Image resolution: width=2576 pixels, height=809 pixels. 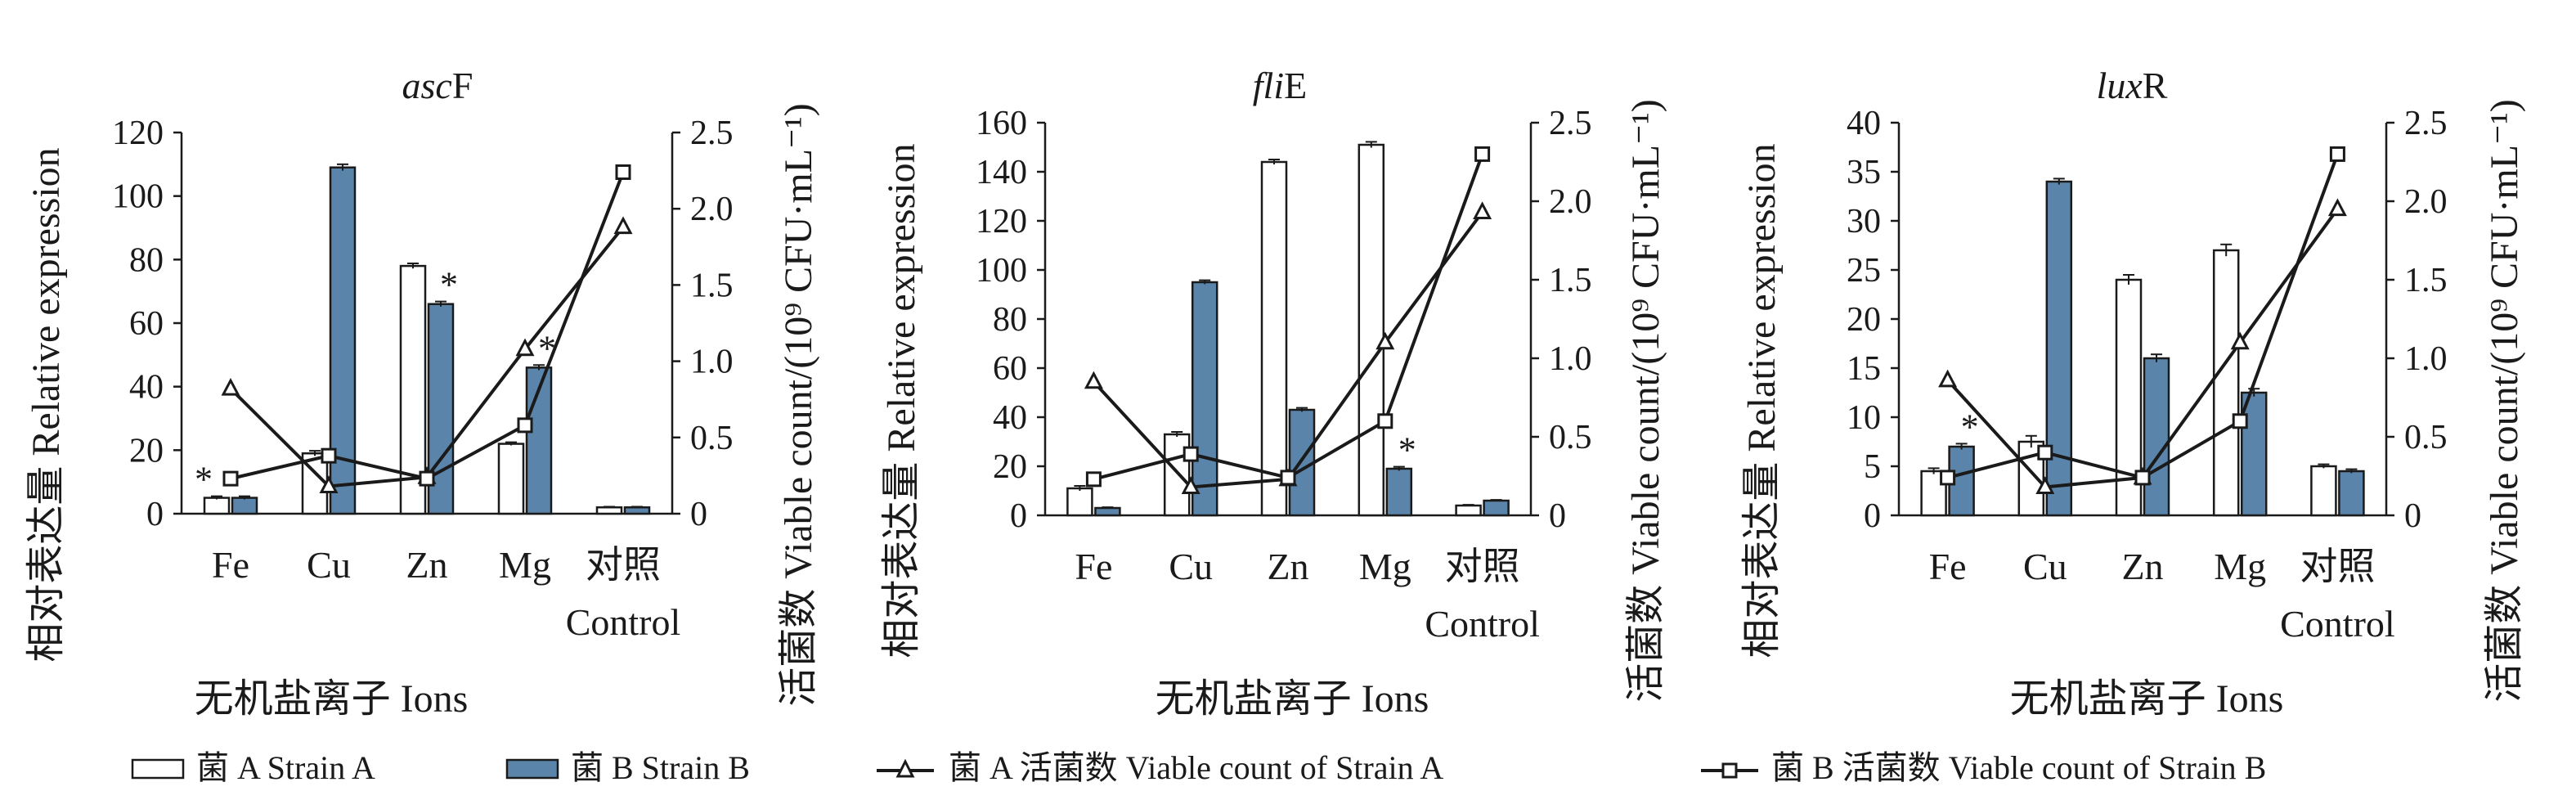 I want to click on legend-label-count-a: 菌 A 活菌数 Viable count of Strain A, so click(x=1196, y=767).